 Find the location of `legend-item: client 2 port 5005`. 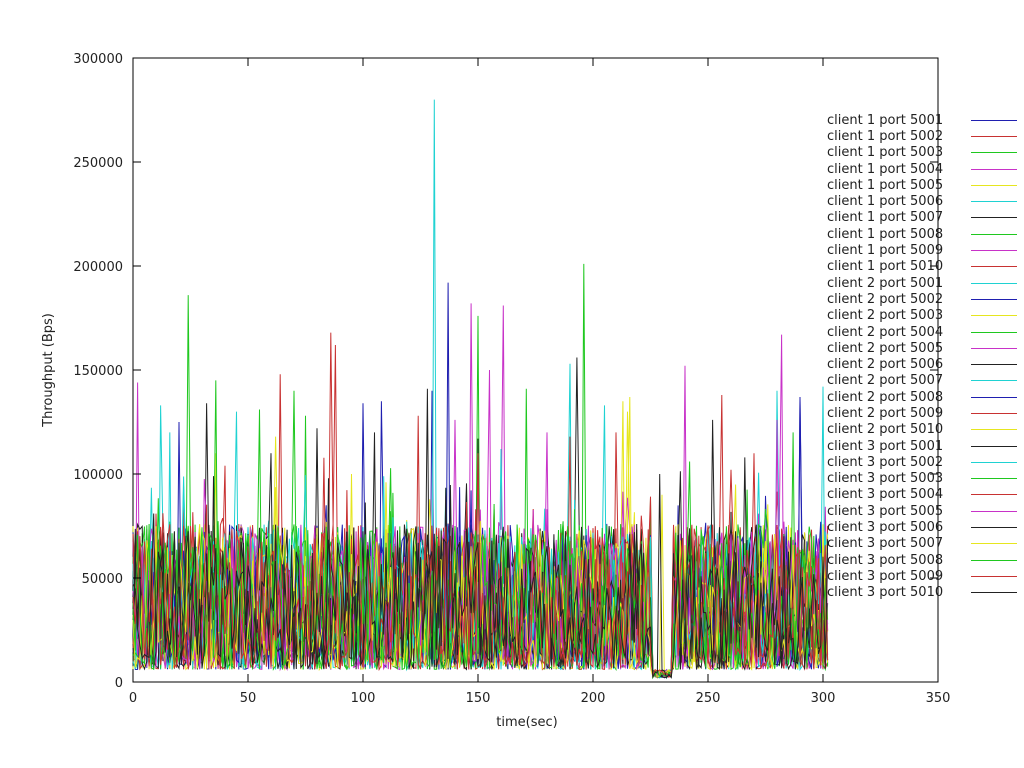

legend-item: client 2 port 5005 is located at coordinates (923, 348).